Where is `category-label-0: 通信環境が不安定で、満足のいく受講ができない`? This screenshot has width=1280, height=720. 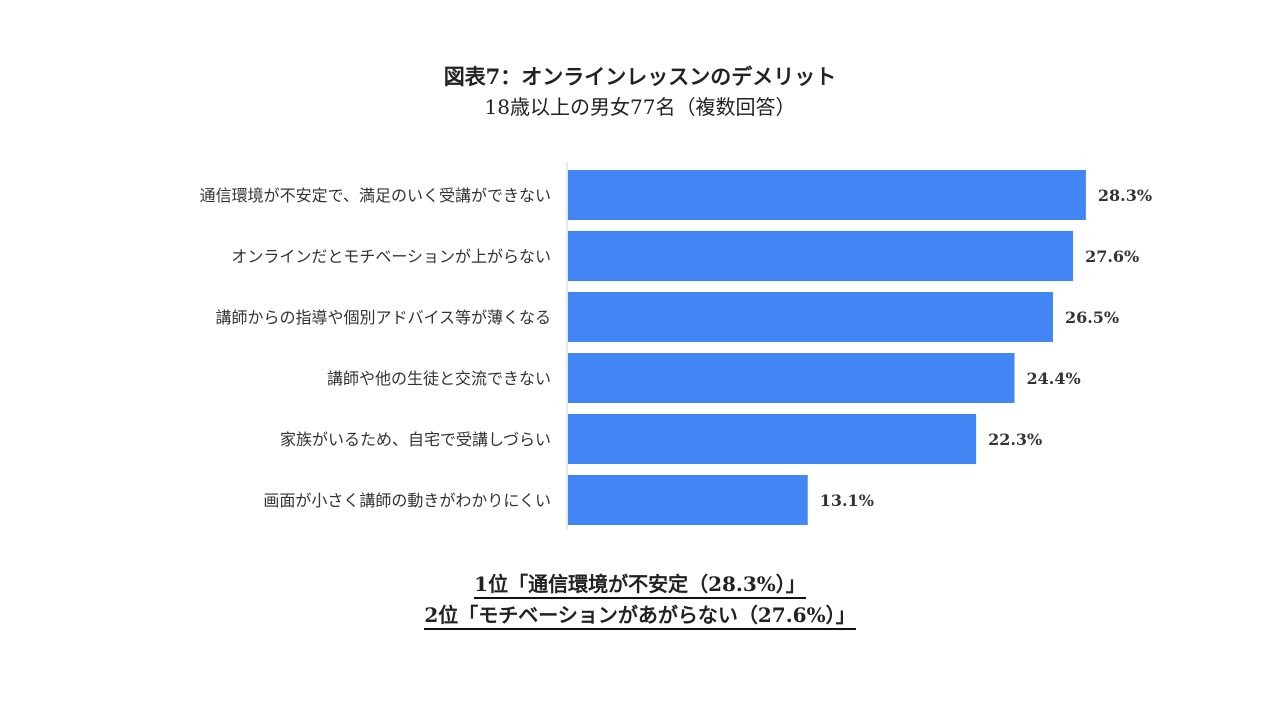 category-label-0: 通信環境が不安定で、満足のいく受講ができない is located at coordinates (375, 195).